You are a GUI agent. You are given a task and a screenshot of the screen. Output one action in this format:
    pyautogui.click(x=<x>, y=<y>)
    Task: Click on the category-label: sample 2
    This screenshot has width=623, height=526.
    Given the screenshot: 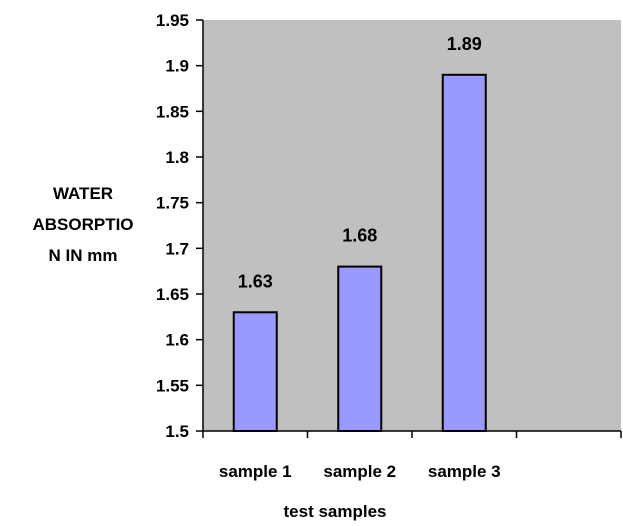 What is the action you would take?
    pyautogui.click(x=359, y=471)
    